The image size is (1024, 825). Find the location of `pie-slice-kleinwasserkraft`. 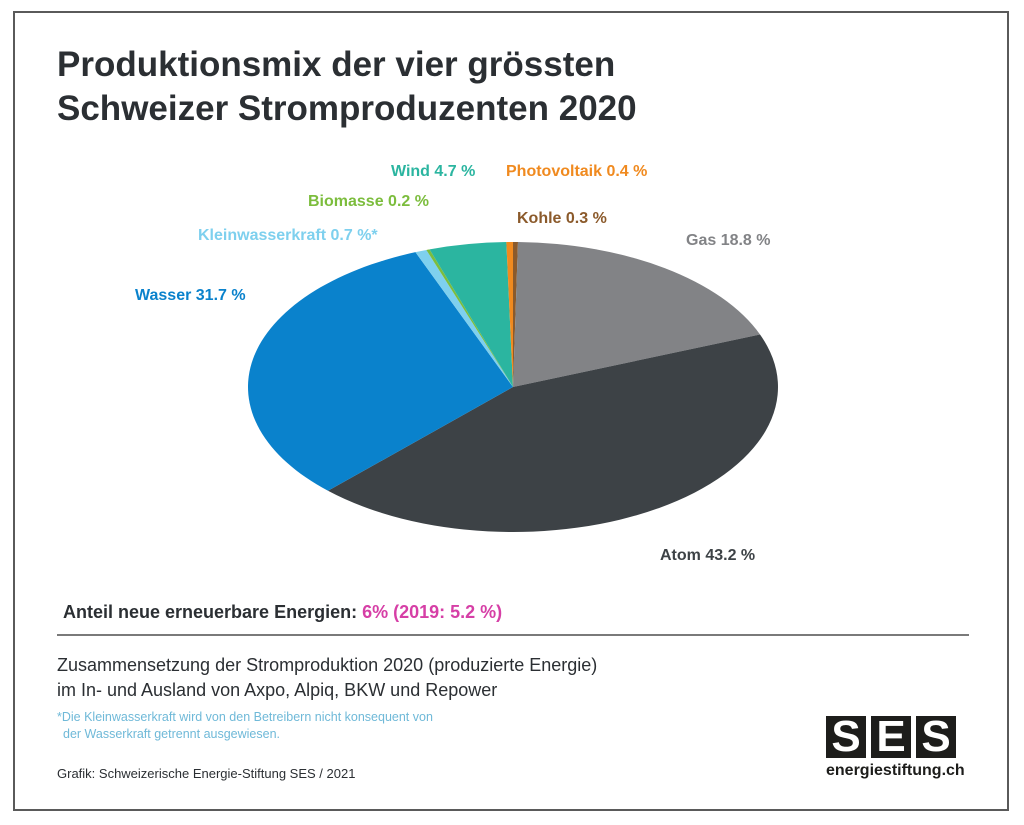

pie-slice-kleinwasserkraft is located at coordinates (464, 318).